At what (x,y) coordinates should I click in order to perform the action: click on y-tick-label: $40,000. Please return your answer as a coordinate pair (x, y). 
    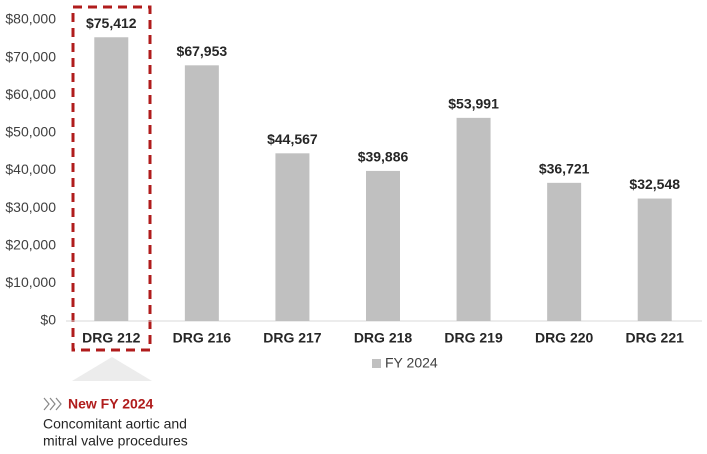
    Looking at the image, I should click on (30, 169).